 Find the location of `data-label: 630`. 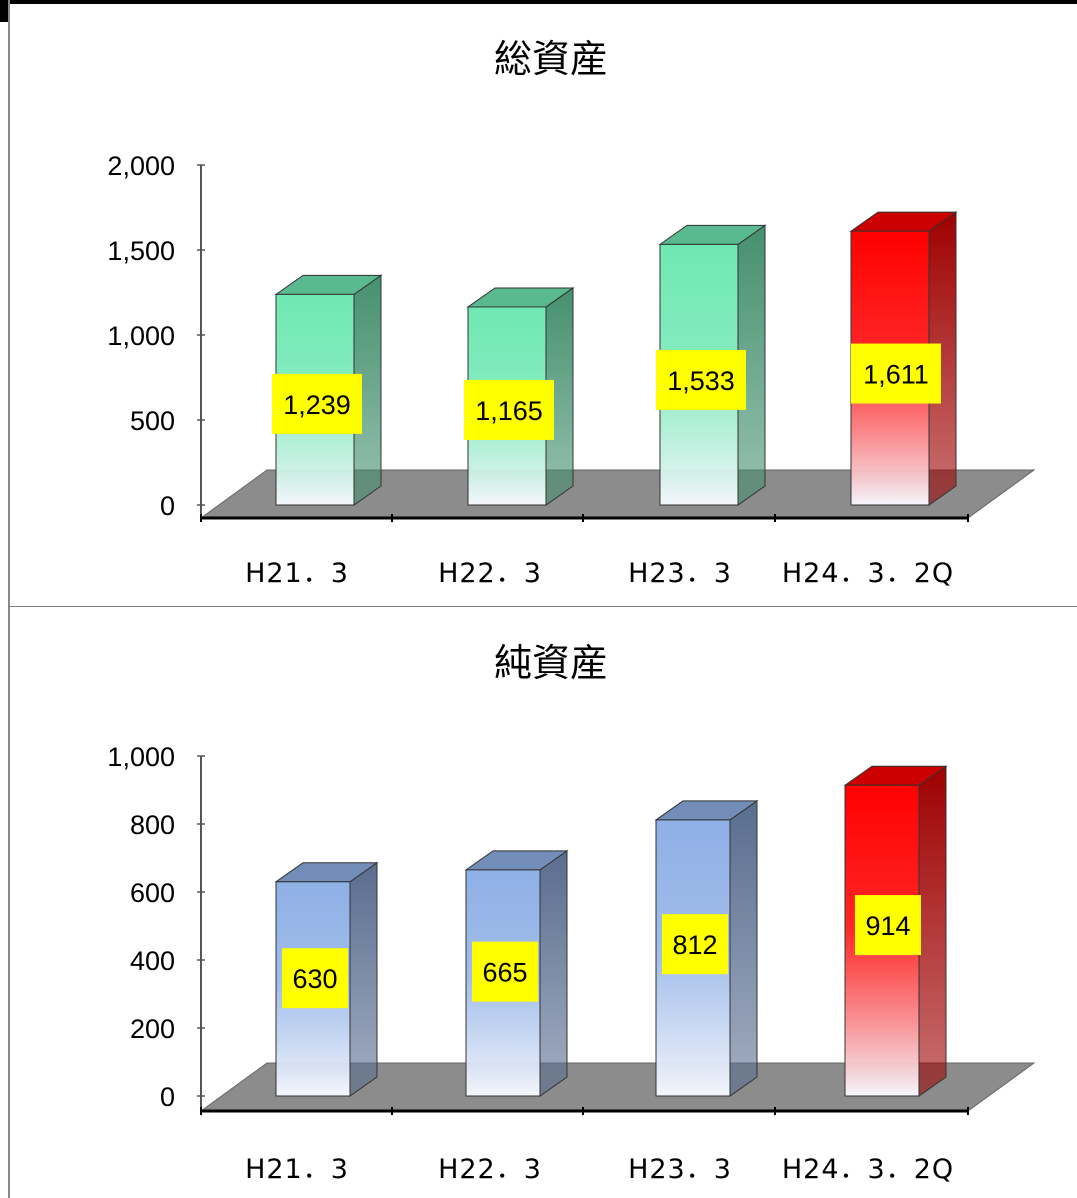

data-label: 630 is located at coordinates (314, 979).